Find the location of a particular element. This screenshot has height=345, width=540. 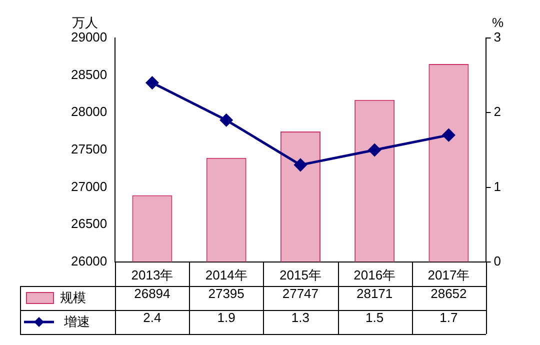

y-tick-label: 26000 is located at coordinates (89, 261).